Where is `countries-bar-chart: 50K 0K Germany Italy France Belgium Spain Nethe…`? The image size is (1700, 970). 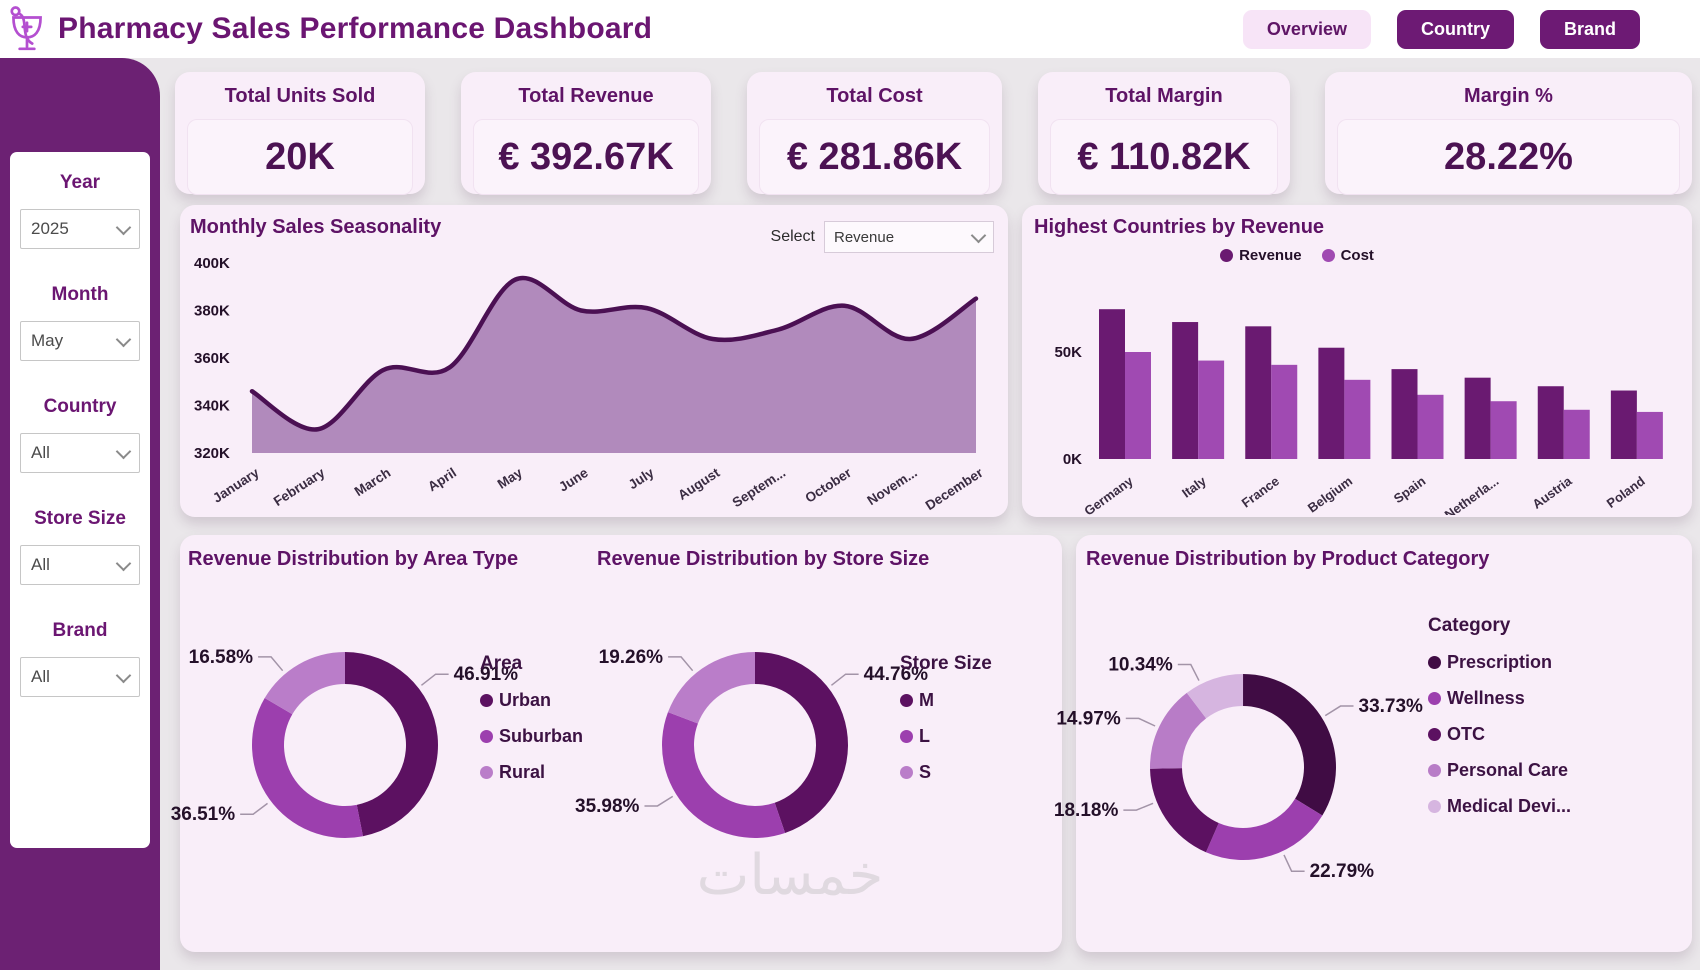 countries-bar-chart: 50K 0K Germany Italy France Belgium Spain Nethe… is located at coordinates (1357, 392).